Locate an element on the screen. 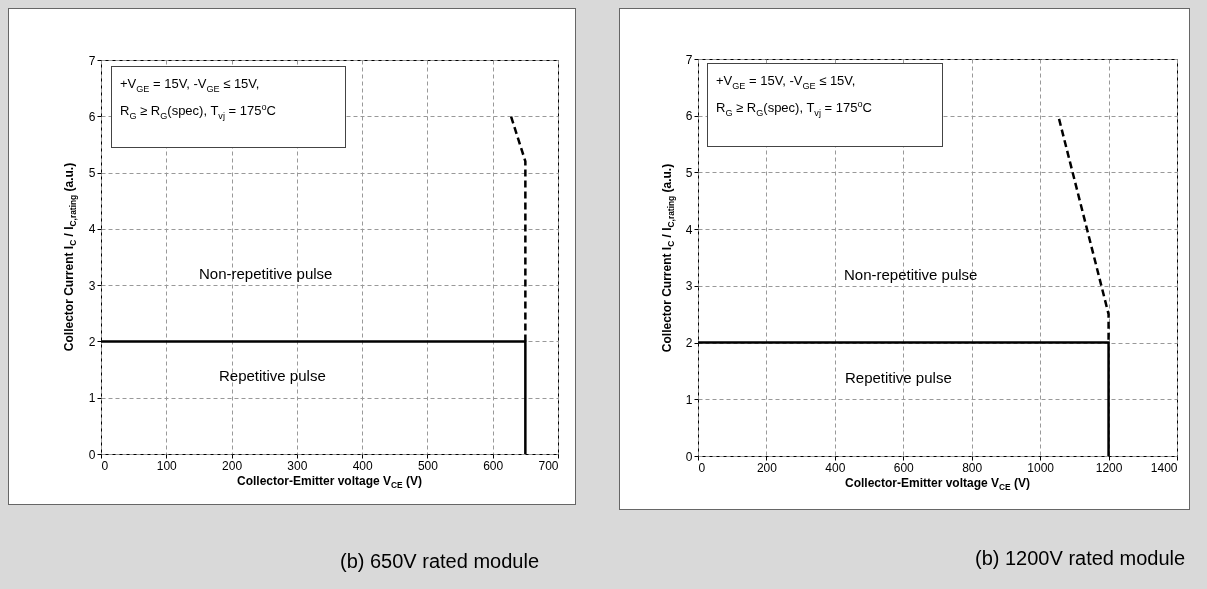 The height and width of the screenshot is (589, 1207). x-tick-label: 500 is located at coordinates (428, 465).